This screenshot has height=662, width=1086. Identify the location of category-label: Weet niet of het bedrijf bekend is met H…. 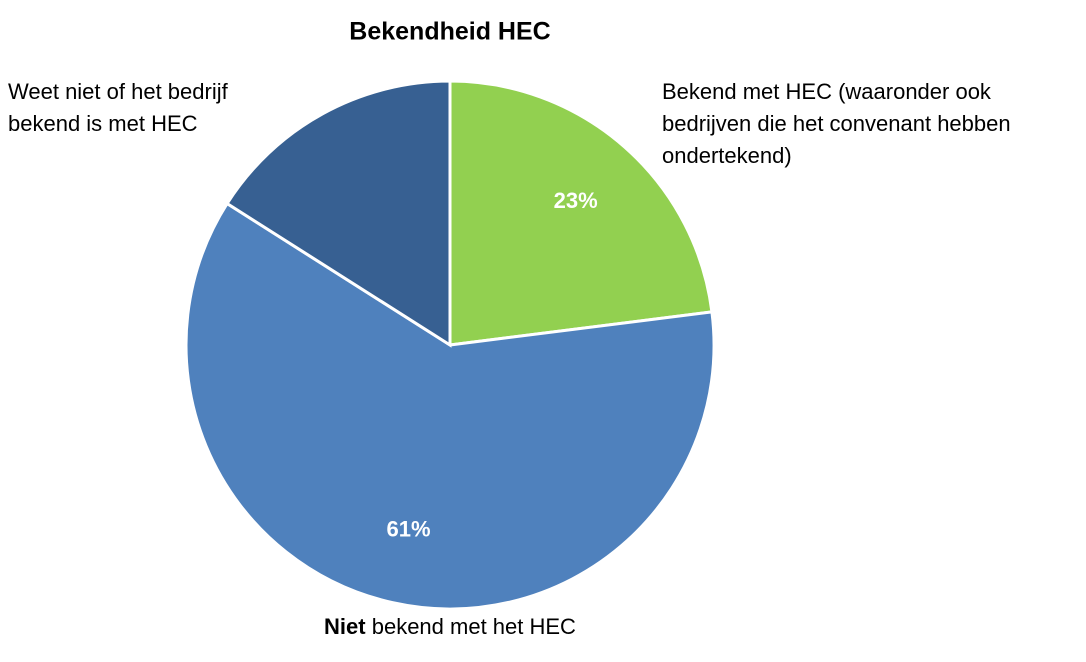
(118, 107).